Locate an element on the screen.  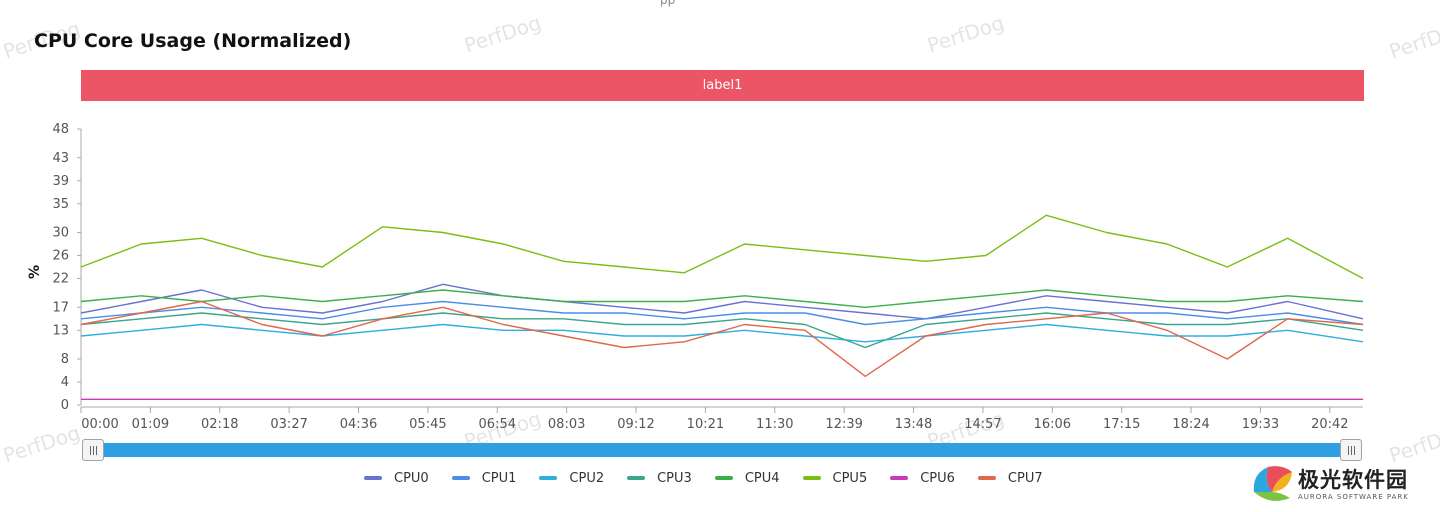
x-tick-label: 16:06 is located at coordinates (1052, 424).